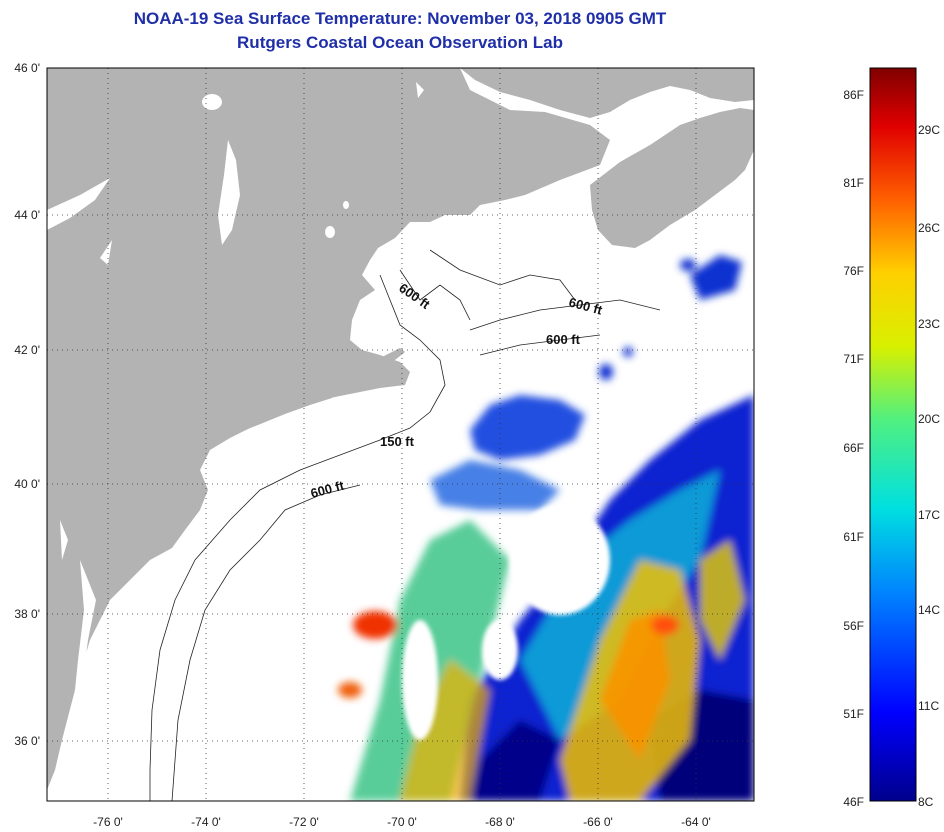 The width and height of the screenshot is (944, 832). What do you see at coordinates (500, 822) in the screenshot?
I see `lon-label-68: -68 0'` at bounding box center [500, 822].